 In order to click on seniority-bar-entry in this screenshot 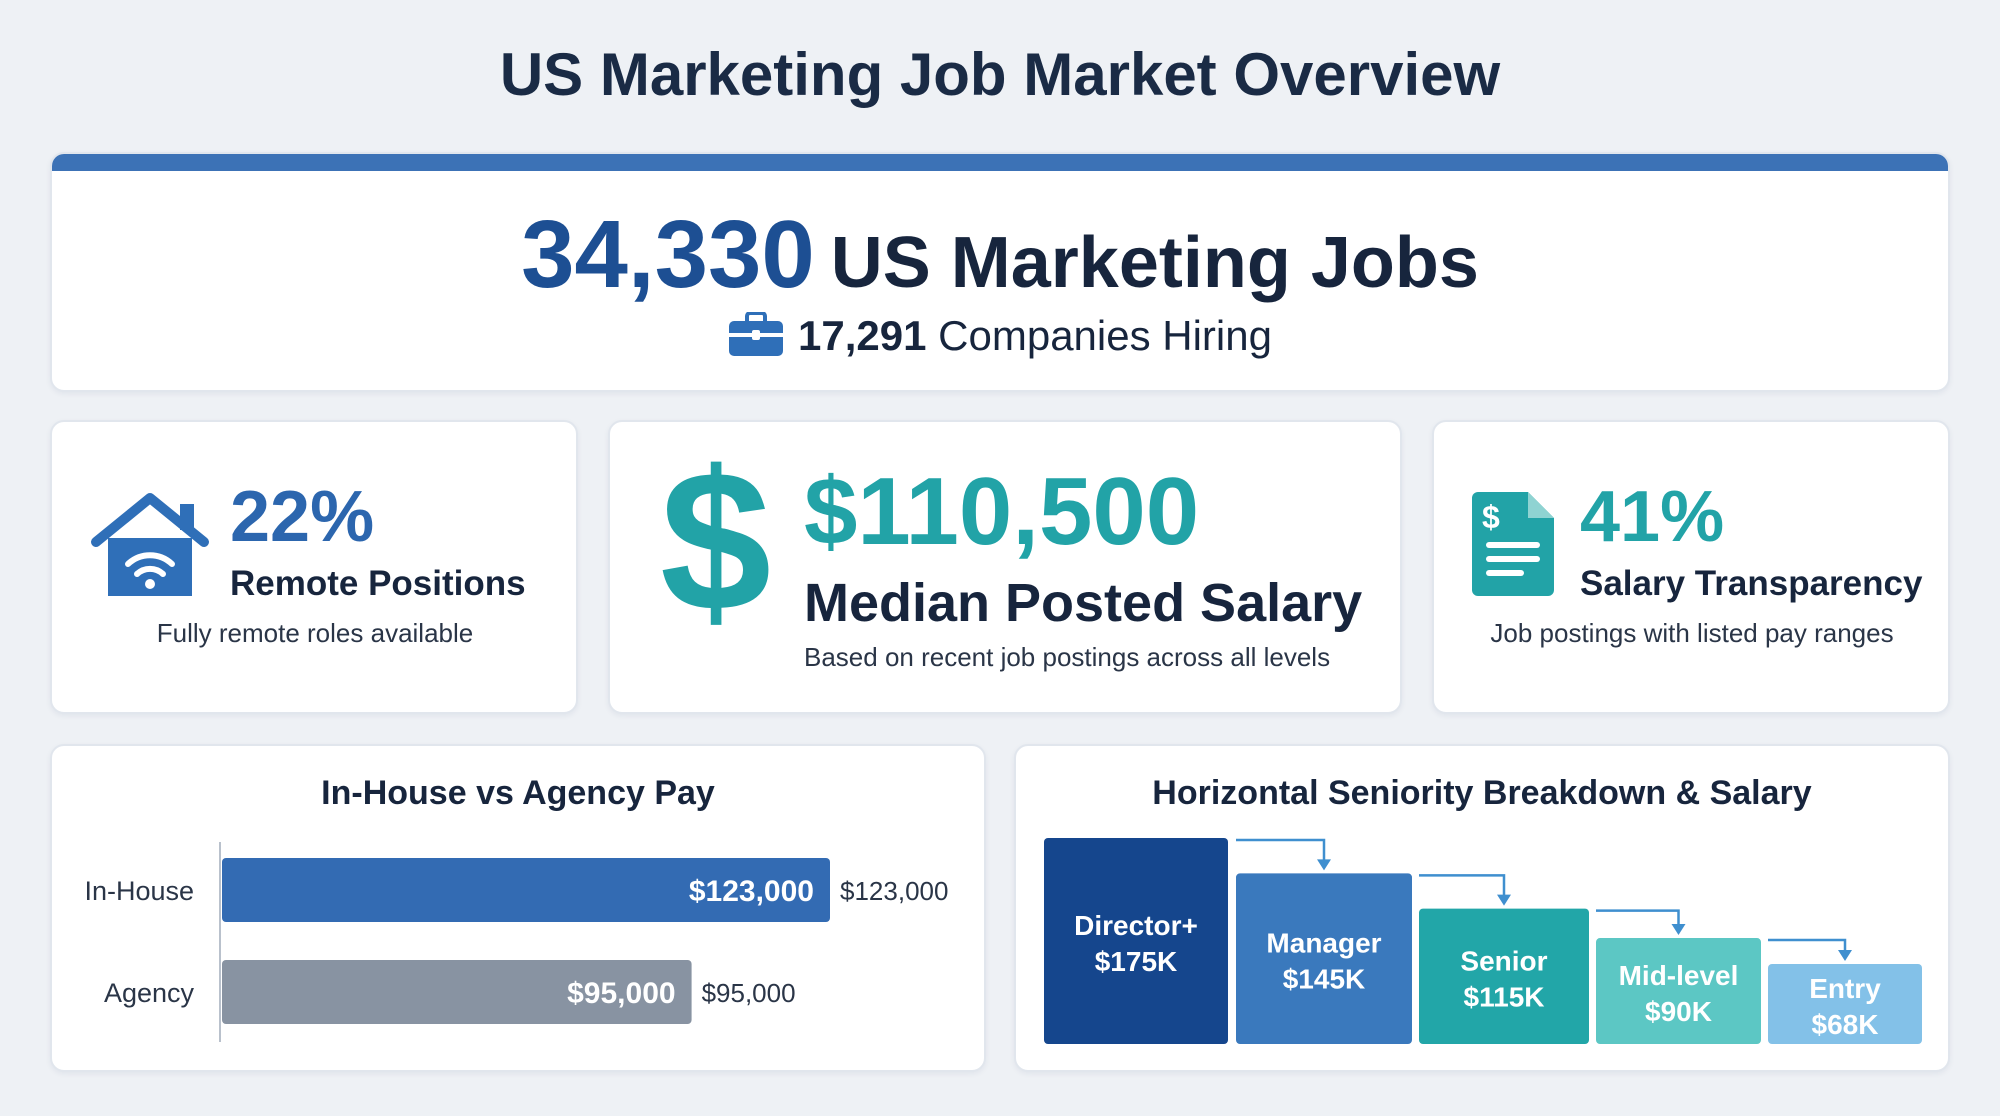, I will do `click(1845, 1003)`.